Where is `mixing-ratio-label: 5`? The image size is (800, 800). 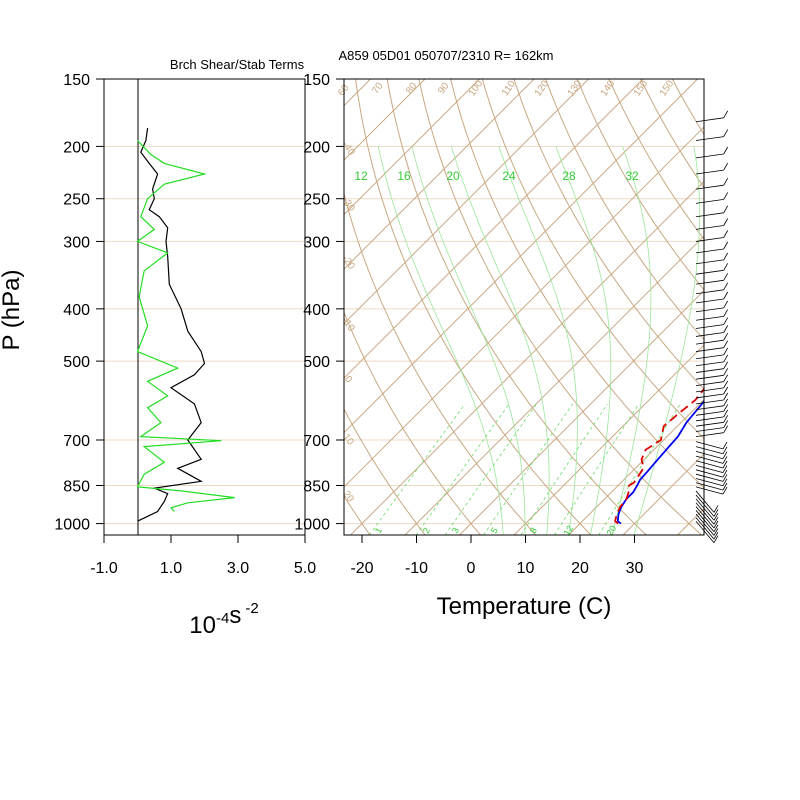
mixing-ratio-label: 5 is located at coordinates (494, 530).